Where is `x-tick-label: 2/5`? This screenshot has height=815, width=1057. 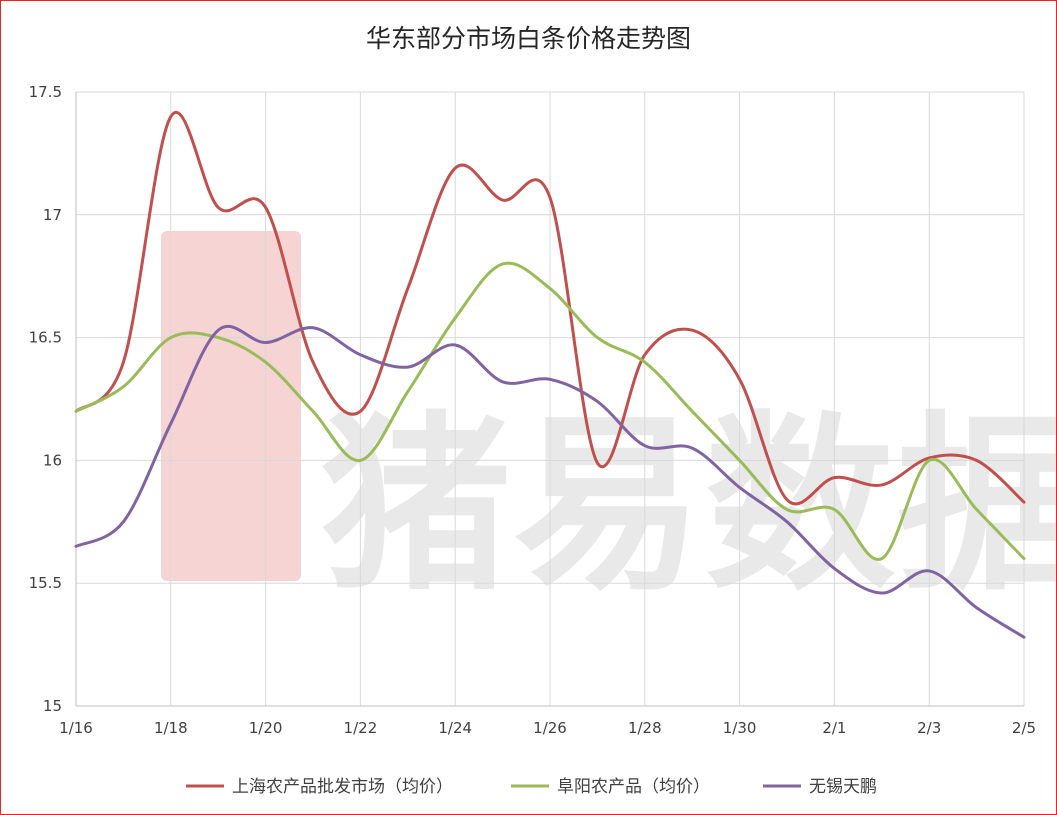
x-tick-label: 2/5 is located at coordinates (1024, 728).